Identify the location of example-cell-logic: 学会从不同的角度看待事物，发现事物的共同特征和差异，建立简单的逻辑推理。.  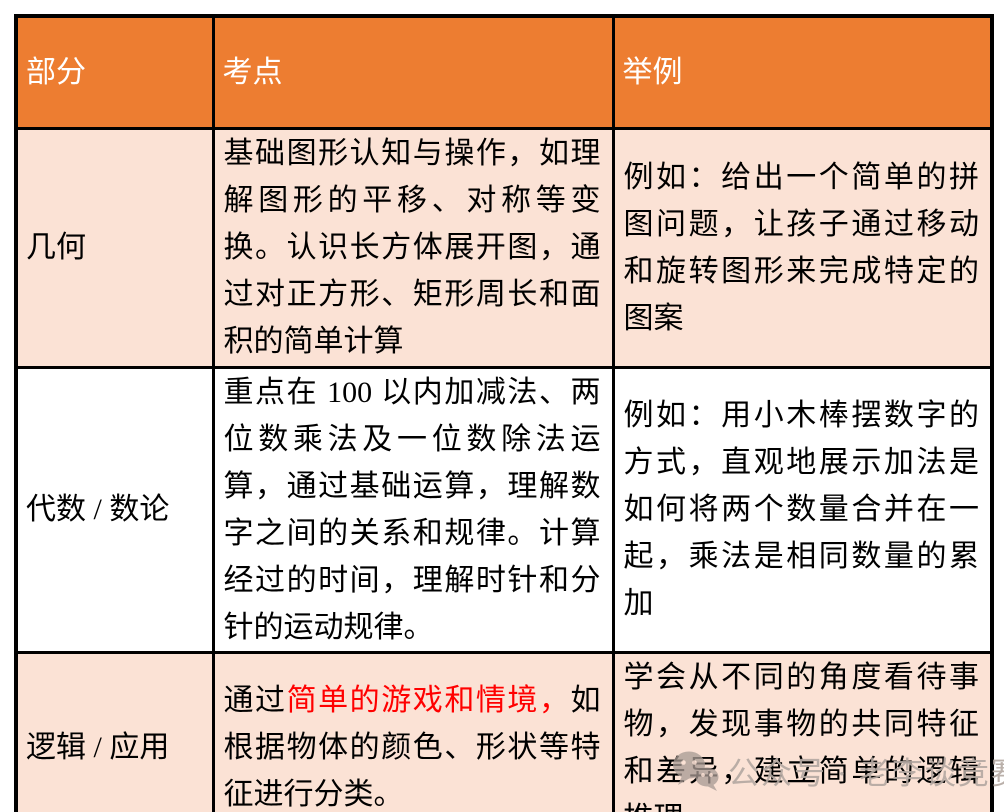
(802, 731).